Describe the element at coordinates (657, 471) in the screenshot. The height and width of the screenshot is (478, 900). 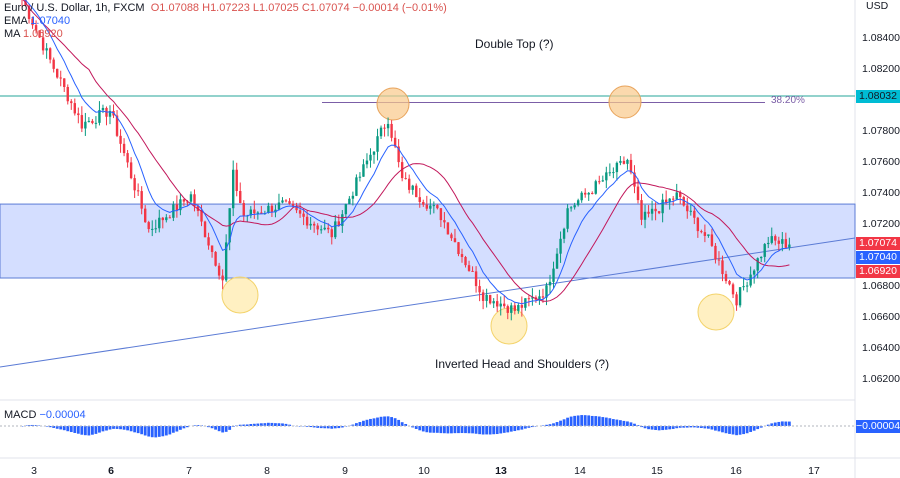
I see `time-tick: 15` at that location.